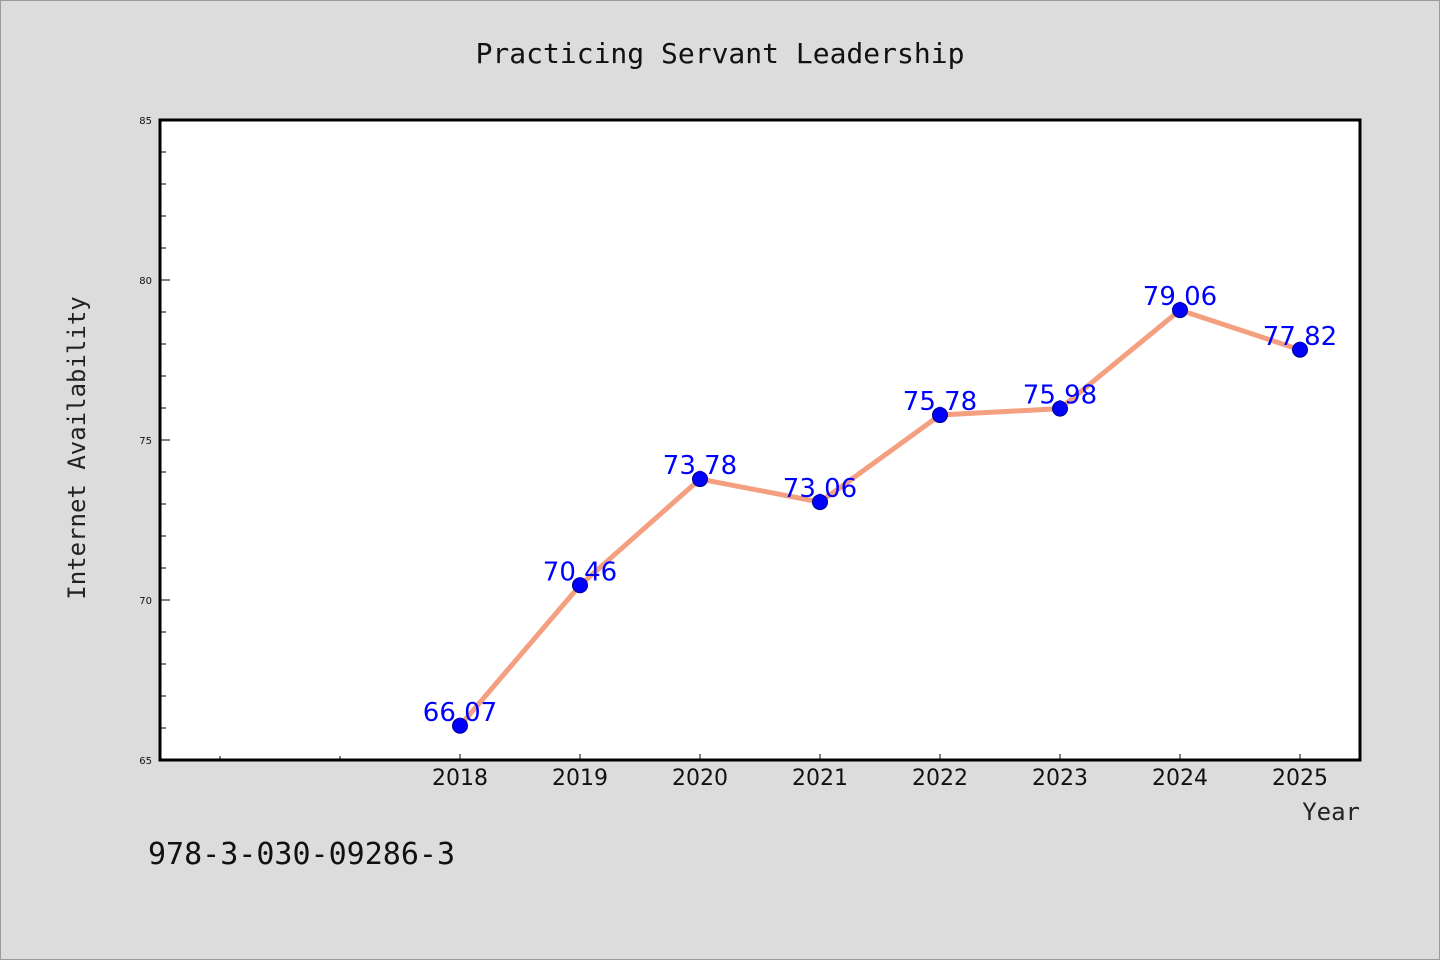 The height and width of the screenshot is (960, 1440). I want to click on x-tick-label: 2018, so click(460, 778).